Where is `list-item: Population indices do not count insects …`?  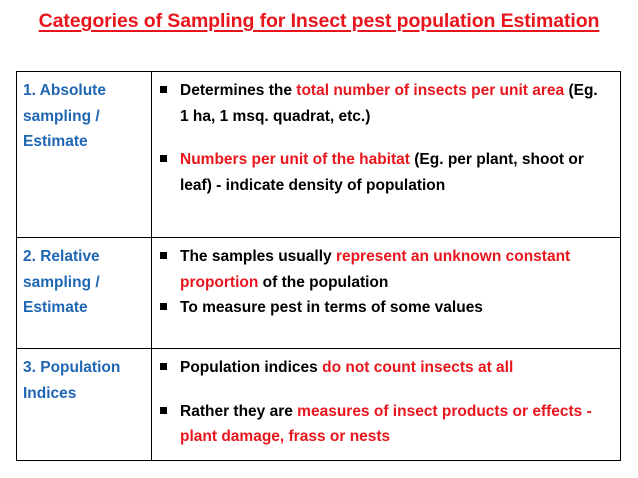 list-item: Population indices do not count insects … is located at coordinates (384, 368).